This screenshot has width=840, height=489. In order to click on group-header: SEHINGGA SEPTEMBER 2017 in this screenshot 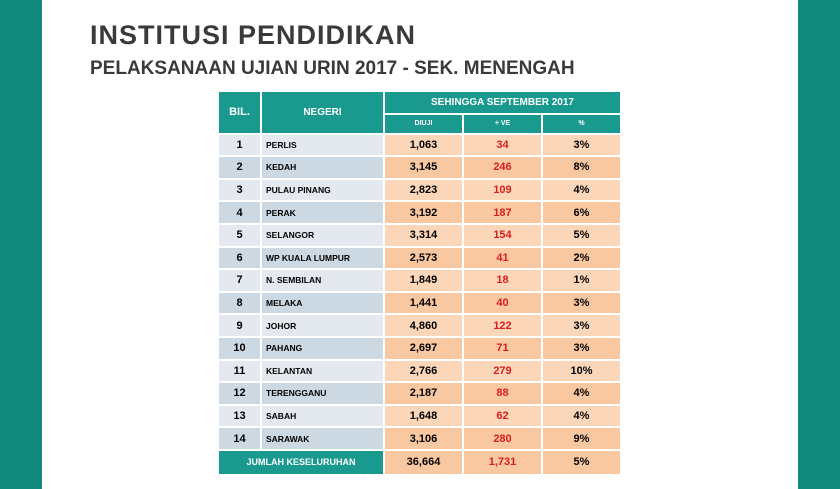, I will do `click(502, 102)`.